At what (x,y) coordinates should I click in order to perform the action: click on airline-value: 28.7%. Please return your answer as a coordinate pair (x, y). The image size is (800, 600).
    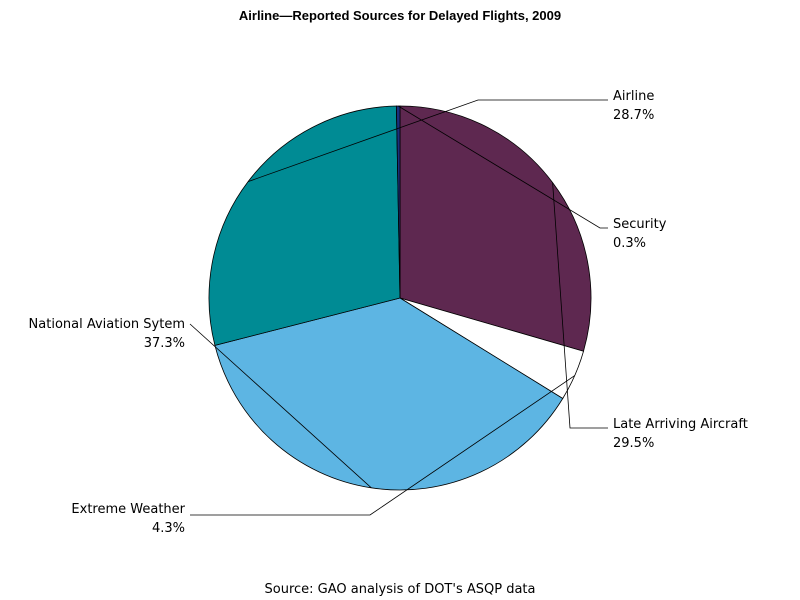
    Looking at the image, I should click on (633, 115).